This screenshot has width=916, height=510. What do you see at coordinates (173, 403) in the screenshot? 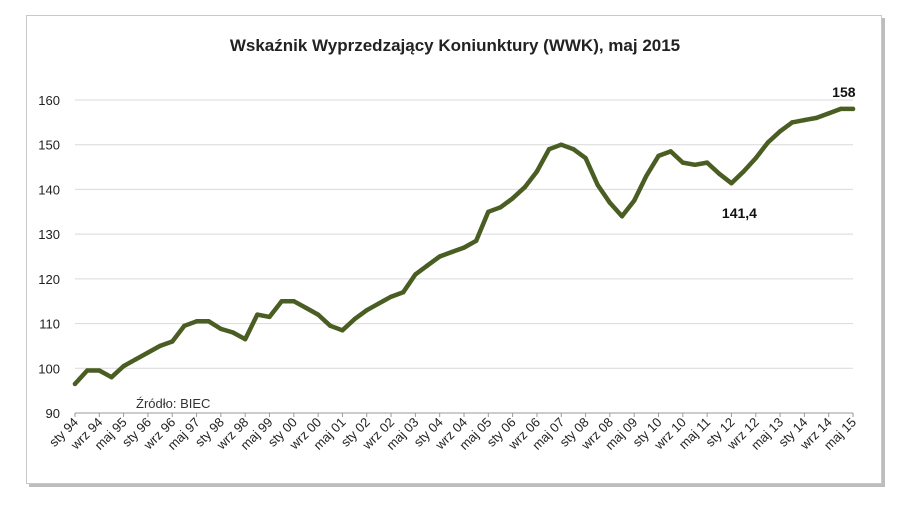
I see `source-note: Źródło: BIEC` at bounding box center [173, 403].